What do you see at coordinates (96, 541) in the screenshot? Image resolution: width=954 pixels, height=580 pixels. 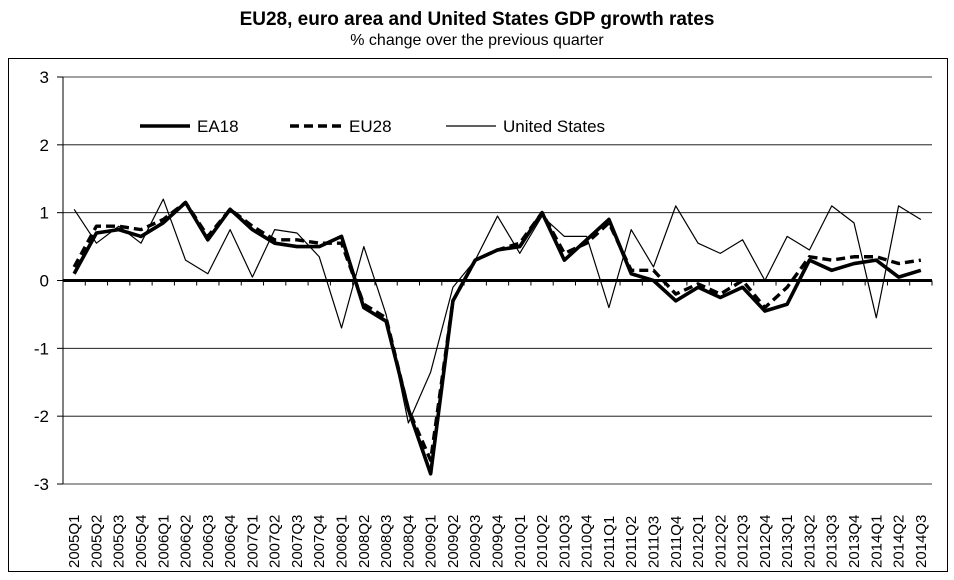 I see `x-tick-label: 2005Q2` at bounding box center [96, 541].